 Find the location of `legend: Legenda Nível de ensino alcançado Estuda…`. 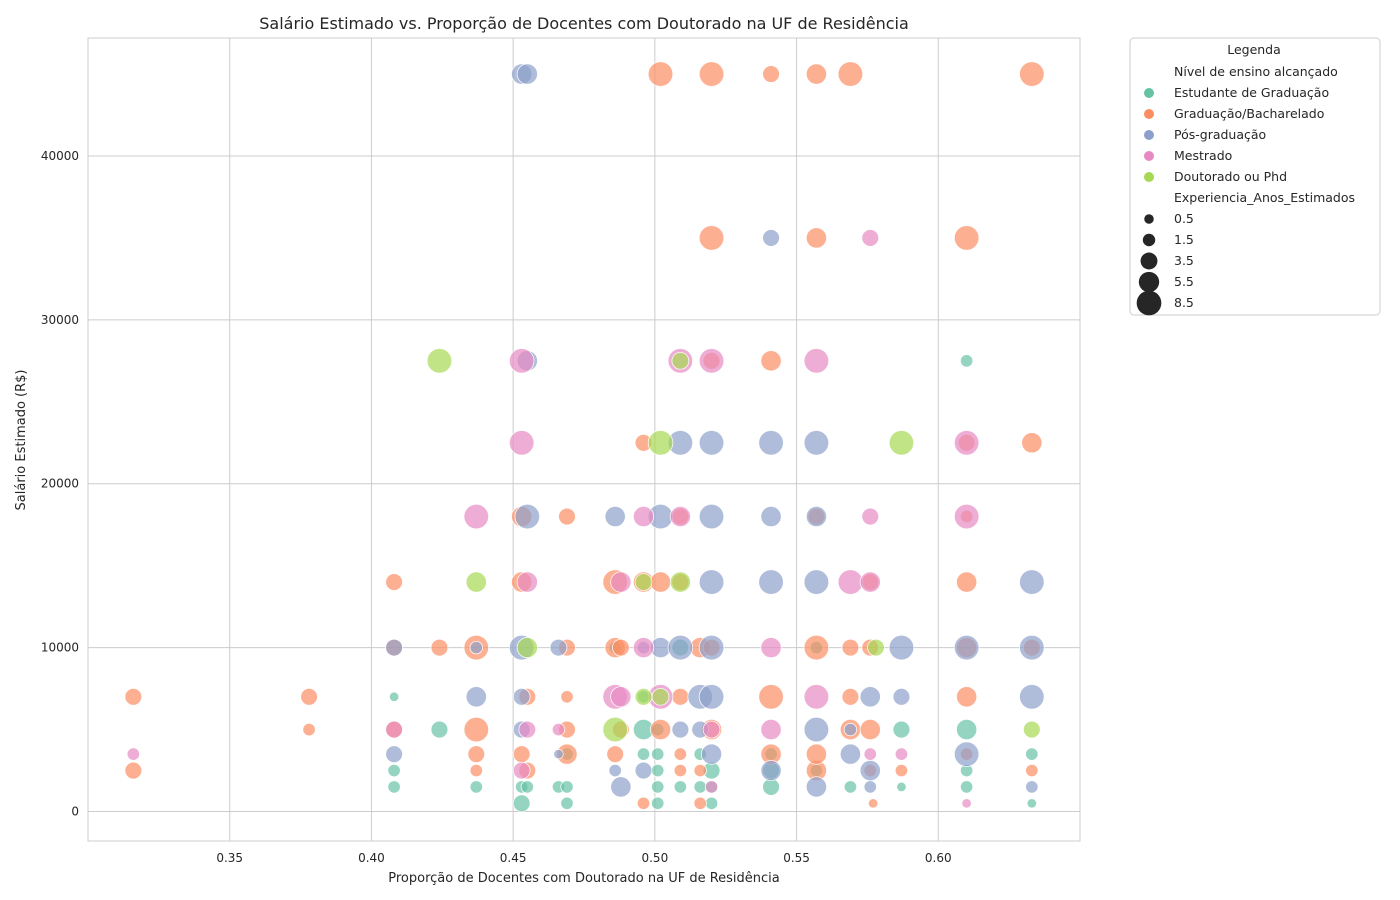

legend: Legenda Nível de ensino alcançado Estuda… is located at coordinates (1255, 176).